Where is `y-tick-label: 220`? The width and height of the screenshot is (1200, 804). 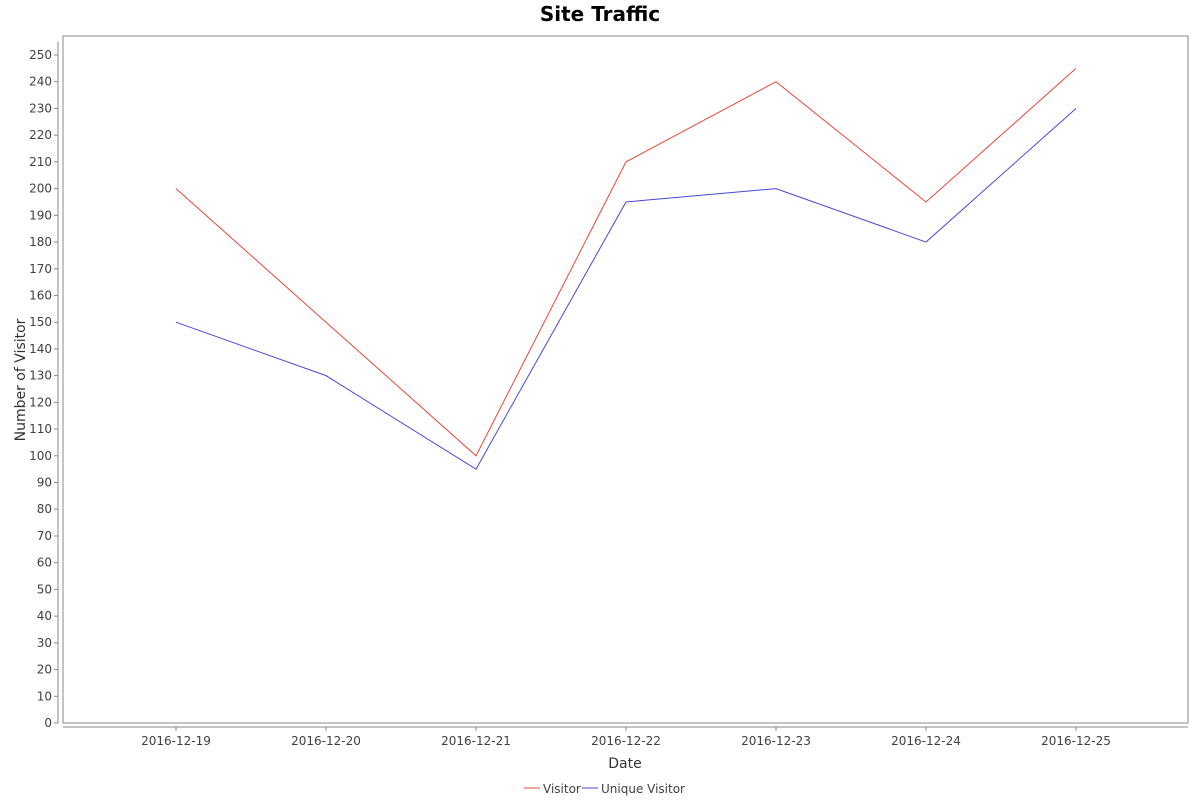
y-tick-label: 220 is located at coordinates (40, 135).